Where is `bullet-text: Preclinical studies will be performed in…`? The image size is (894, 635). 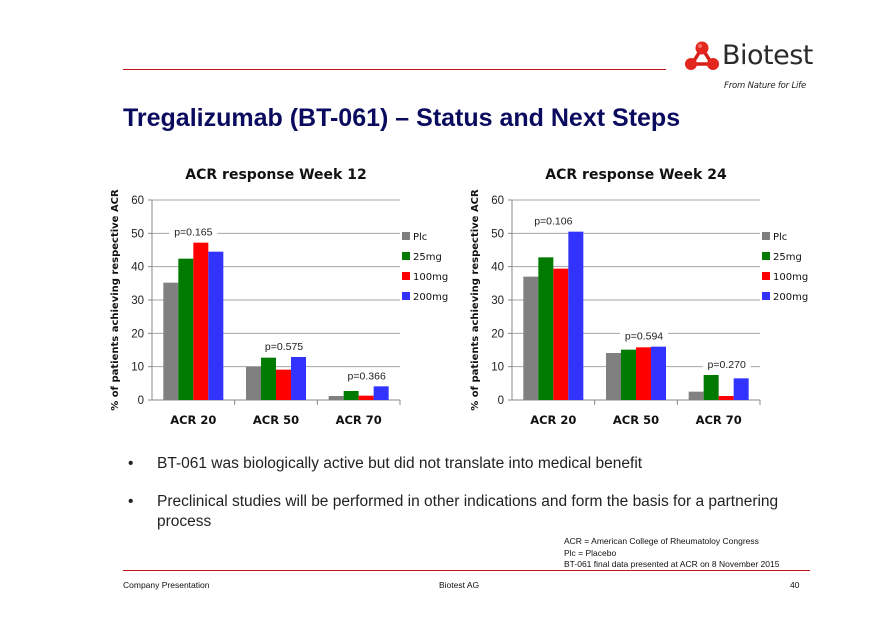
bullet-text: Preclinical studies will be performed in… is located at coordinates (468, 511).